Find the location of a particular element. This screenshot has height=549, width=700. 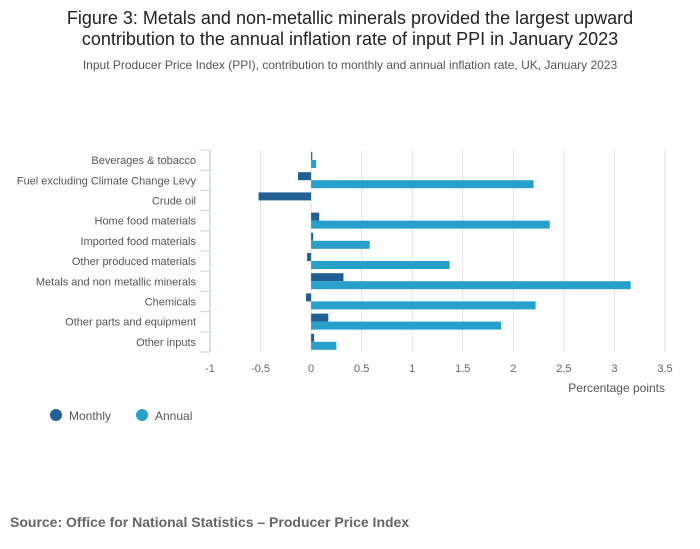

x-tick-label: 0.5 is located at coordinates (361, 369).